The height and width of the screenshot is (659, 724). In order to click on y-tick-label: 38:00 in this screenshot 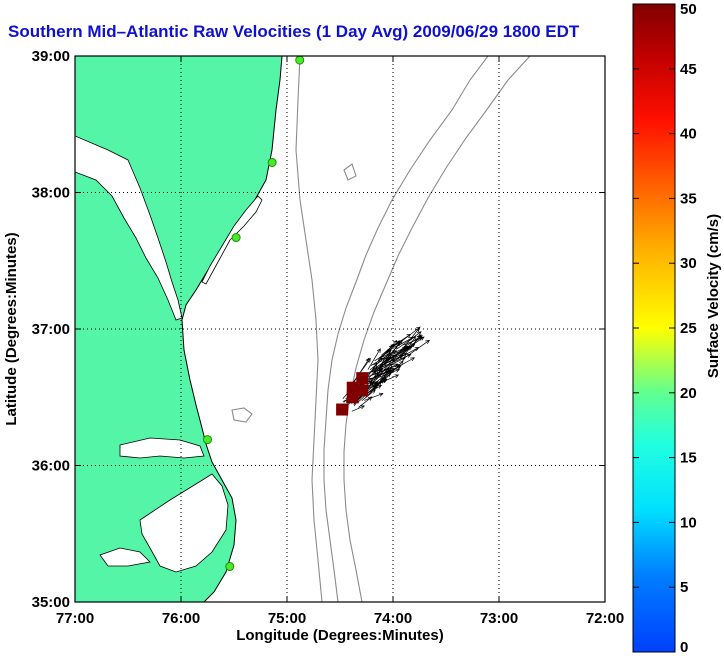, I will do `click(51, 193)`.